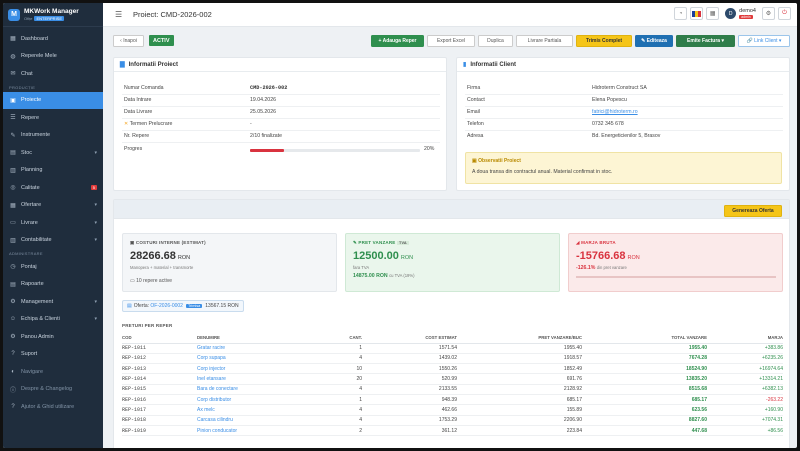 The width and height of the screenshot is (800, 451). I want to click on chat-icon: ✉, so click(13, 74).